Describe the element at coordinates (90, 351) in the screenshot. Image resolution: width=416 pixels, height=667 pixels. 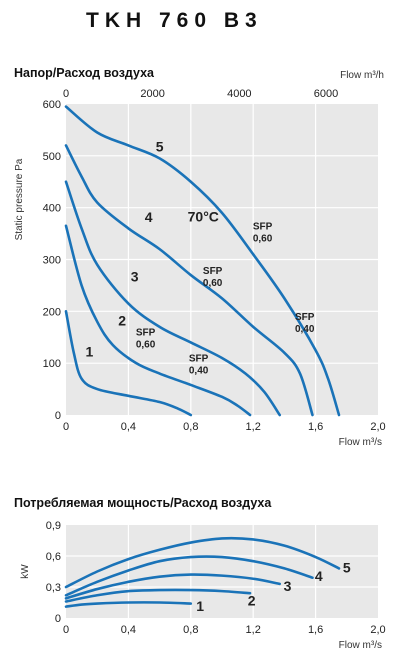
I see `pressure-curve-label: 1` at that location.